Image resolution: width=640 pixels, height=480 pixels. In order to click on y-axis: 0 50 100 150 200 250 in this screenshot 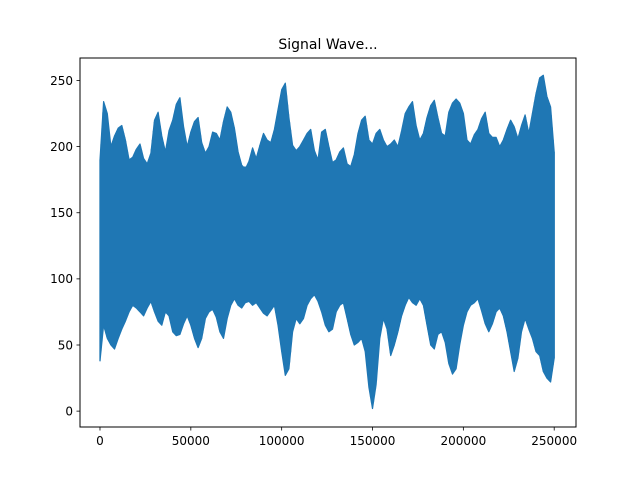, I will do `click(65, 246)`.